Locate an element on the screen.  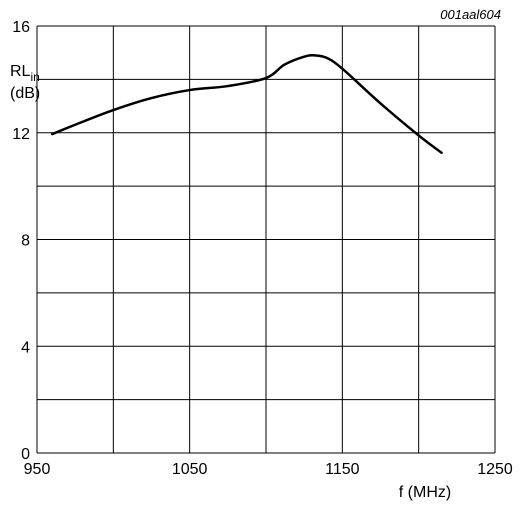
x-tick-label: 1050 is located at coordinates (190, 469).